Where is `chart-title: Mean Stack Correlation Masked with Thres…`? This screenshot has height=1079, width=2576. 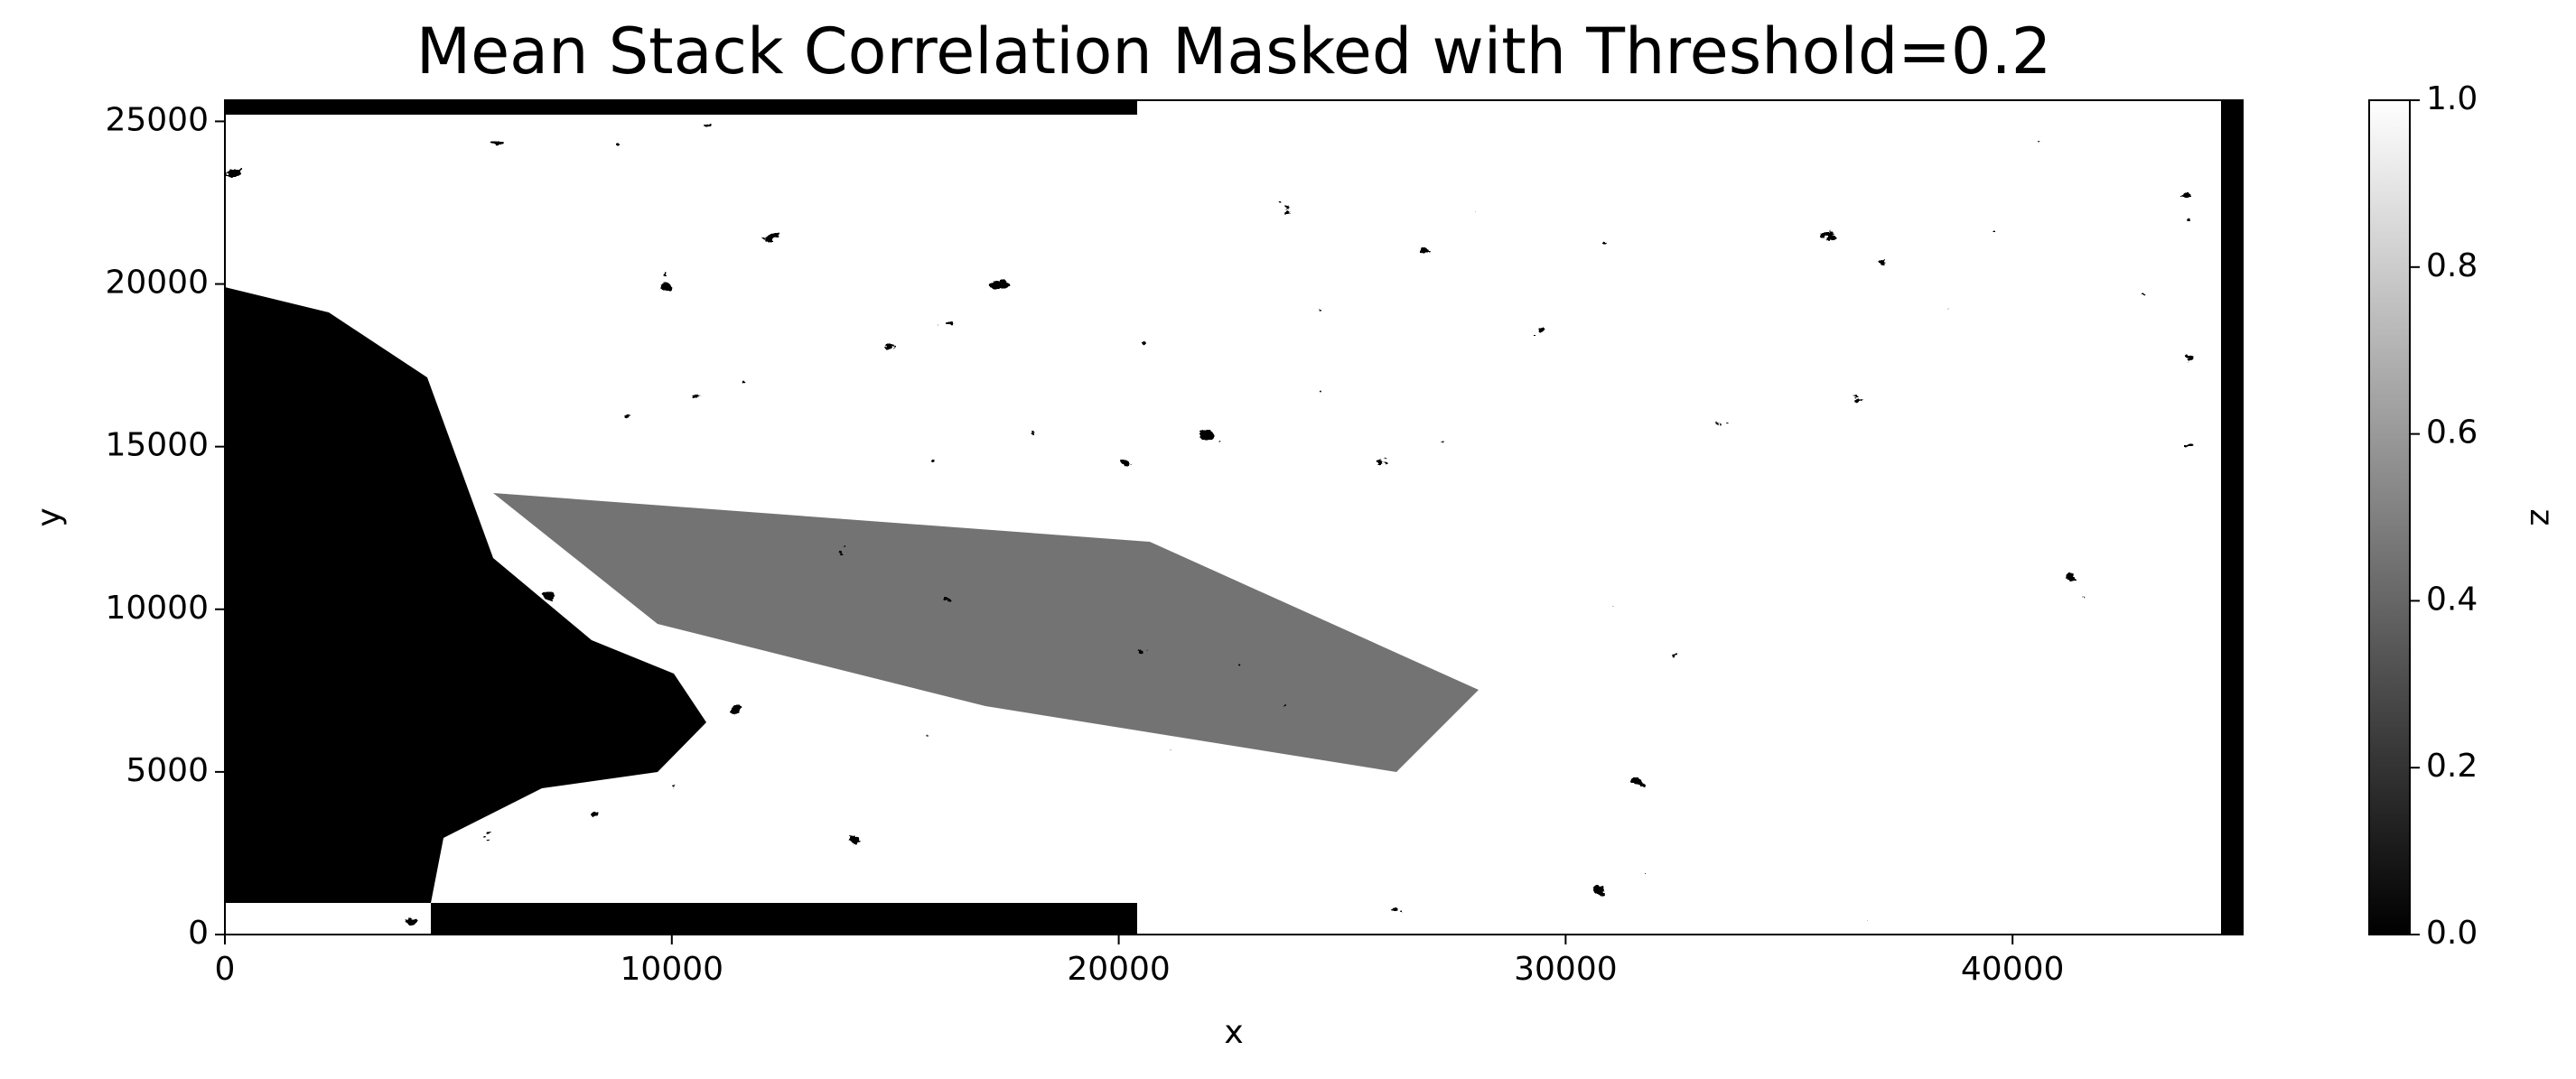
chart-title: Mean Stack Correlation Masked with Thres… is located at coordinates (1234, 51).